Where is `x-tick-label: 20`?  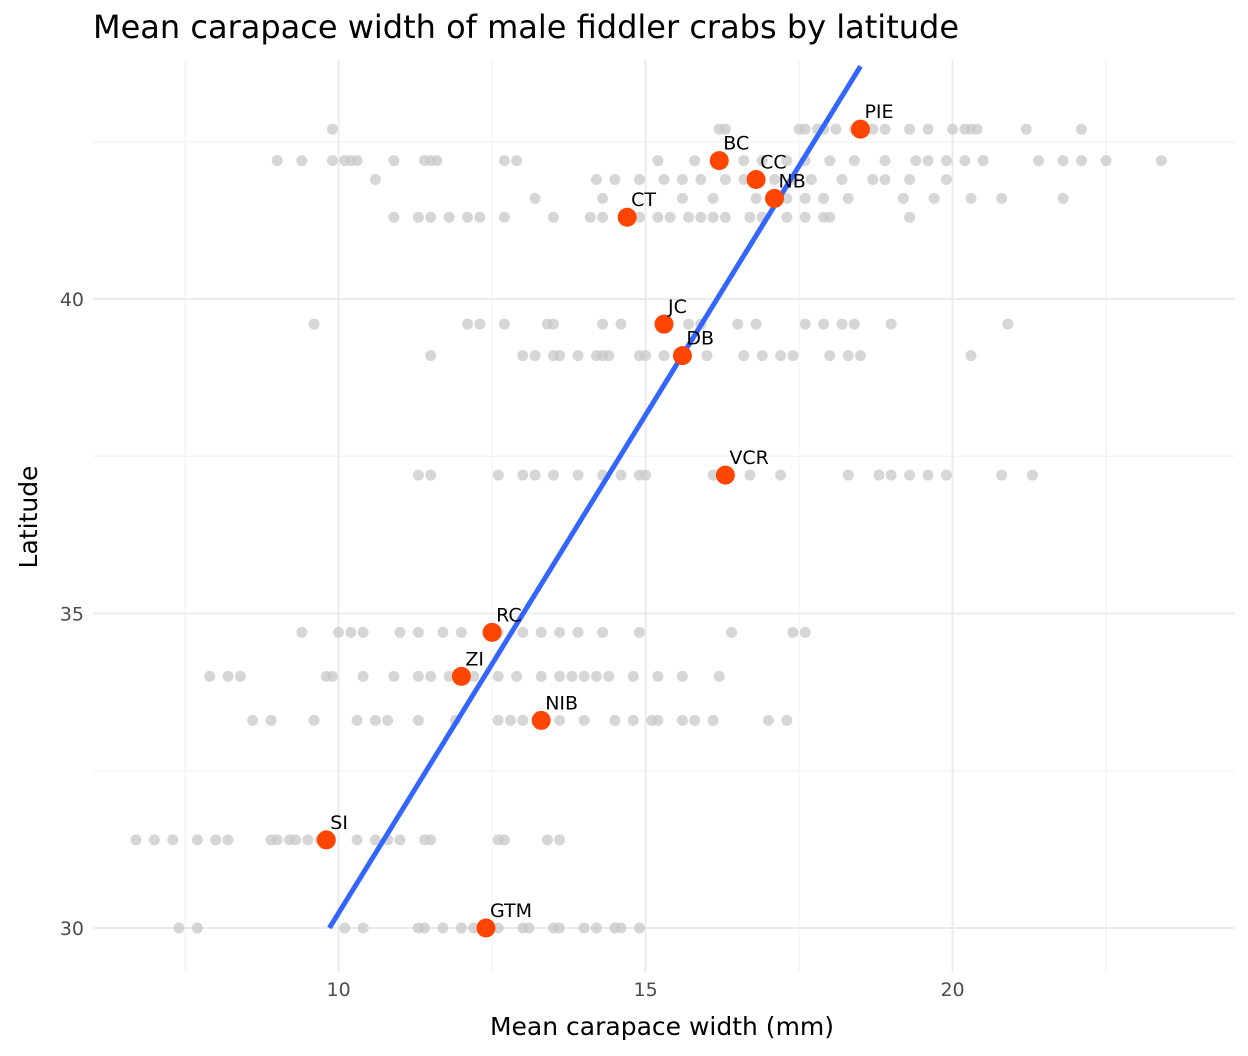 x-tick-label: 20 is located at coordinates (952, 990).